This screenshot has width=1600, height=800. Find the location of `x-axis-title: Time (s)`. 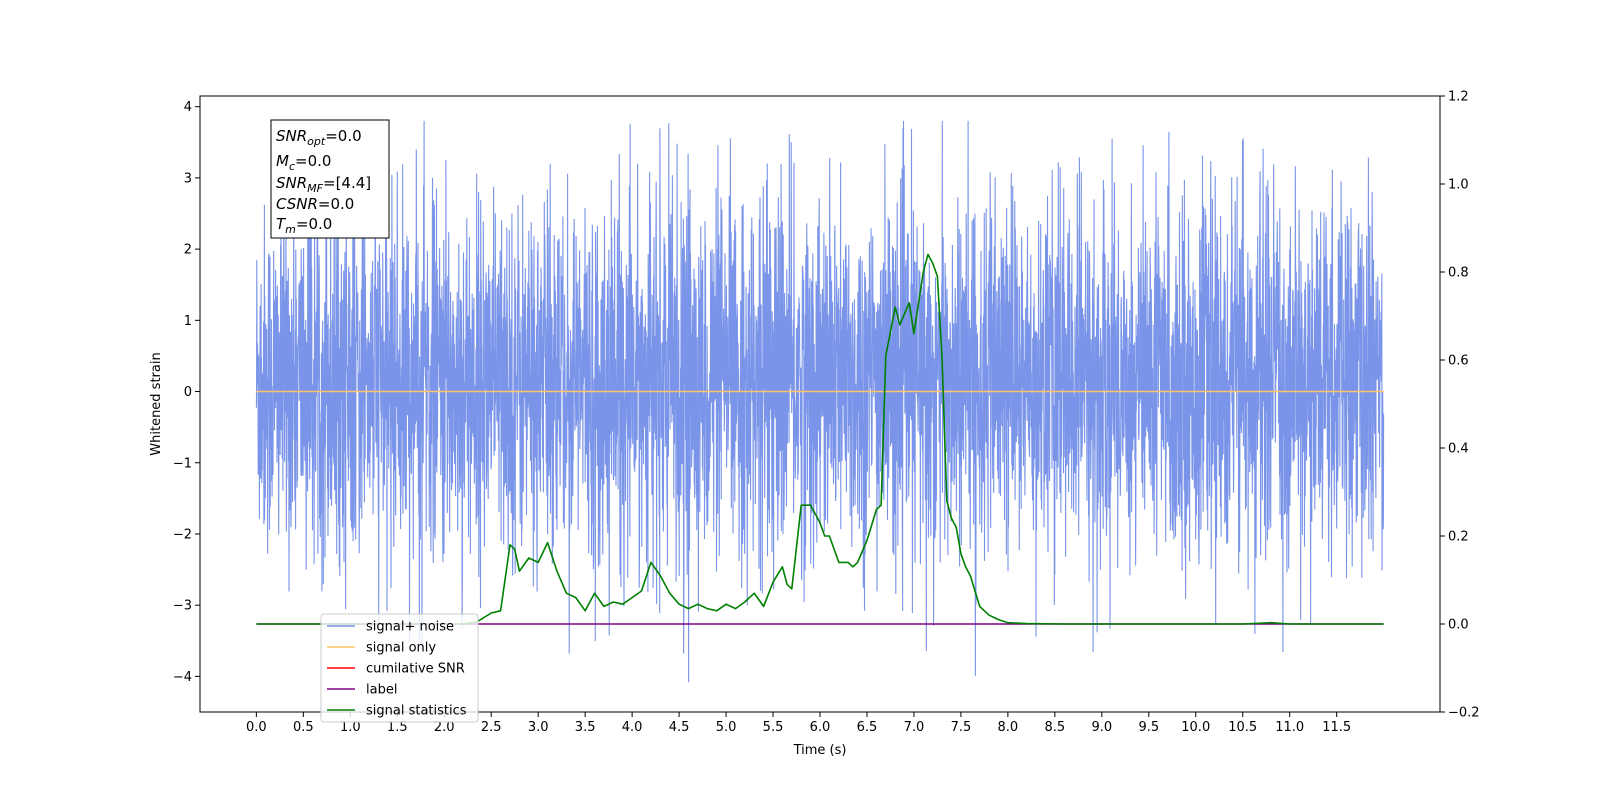

x-axis-title: Time (s) is located at coordinates (820, 750).